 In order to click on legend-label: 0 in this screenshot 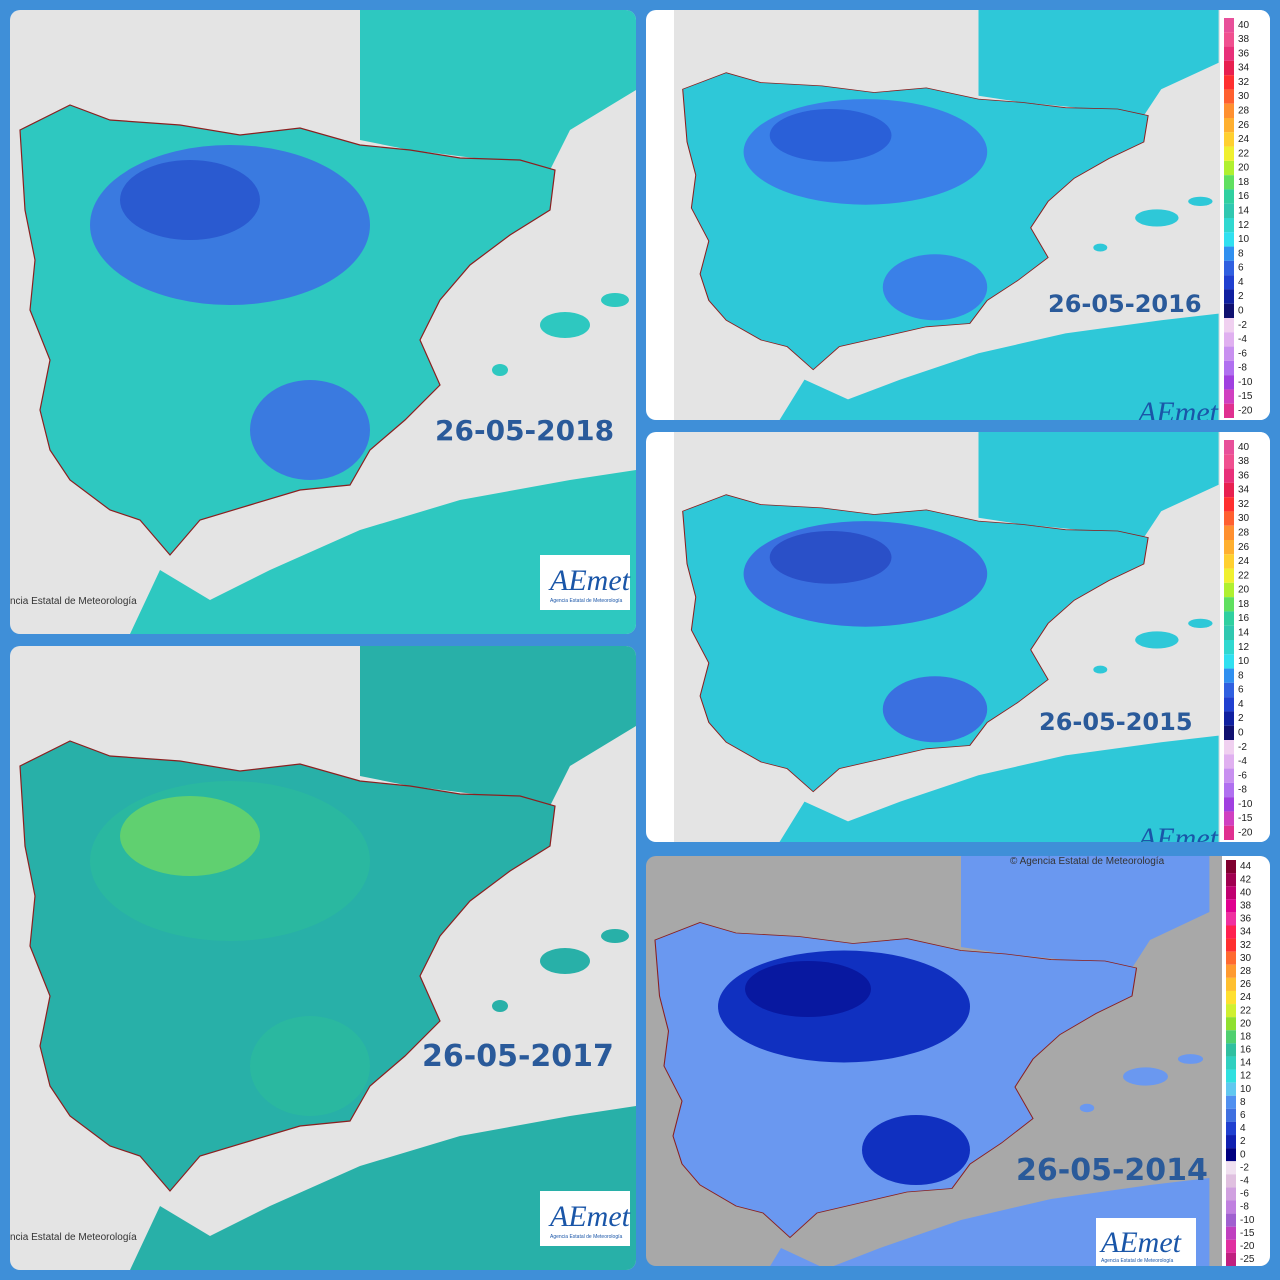, I will do `click(1241, 732)`.